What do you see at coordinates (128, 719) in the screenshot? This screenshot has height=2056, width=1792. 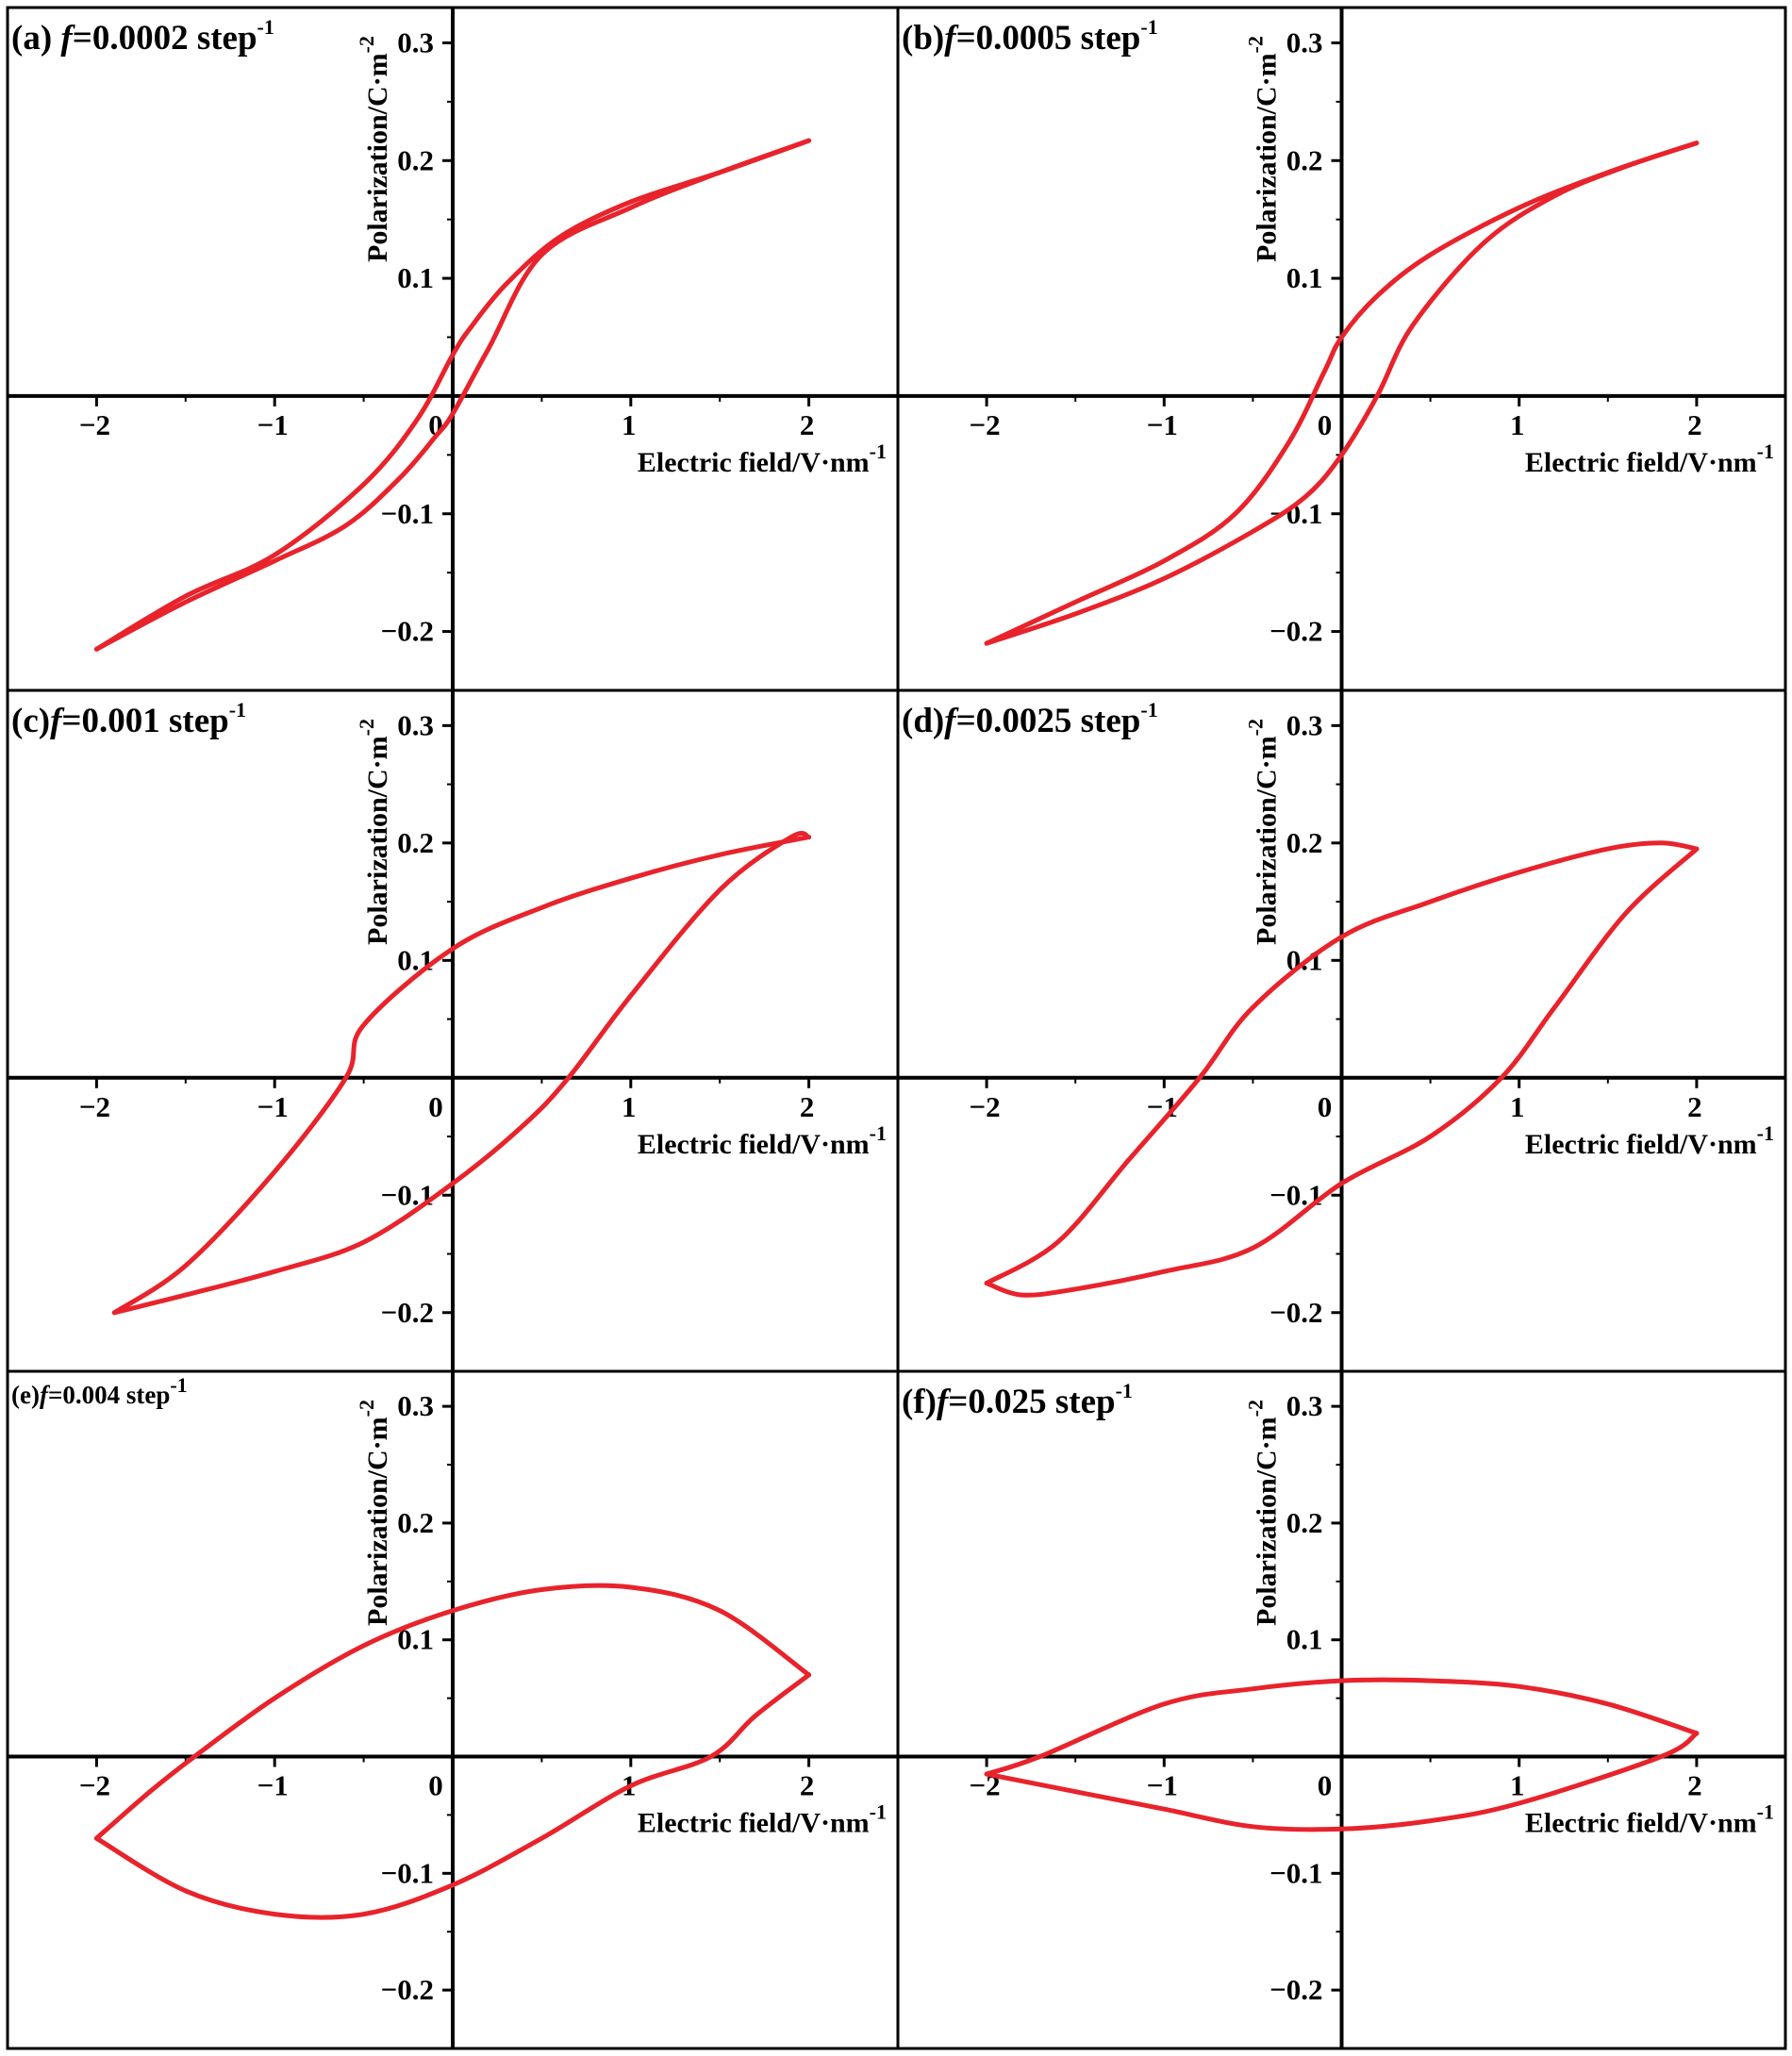 I see `panel-title: (c)f=0.001 step-1` at bounding box center [128, 719].